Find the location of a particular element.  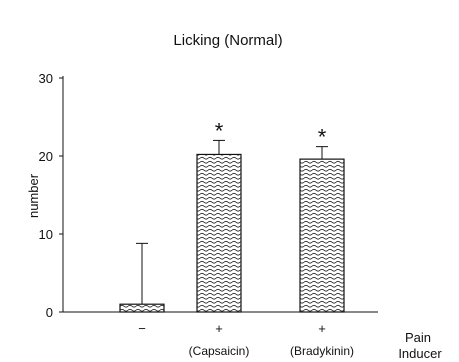

y-axis-ticks: 0 10 20 30 is located at coordinates (51, 195).